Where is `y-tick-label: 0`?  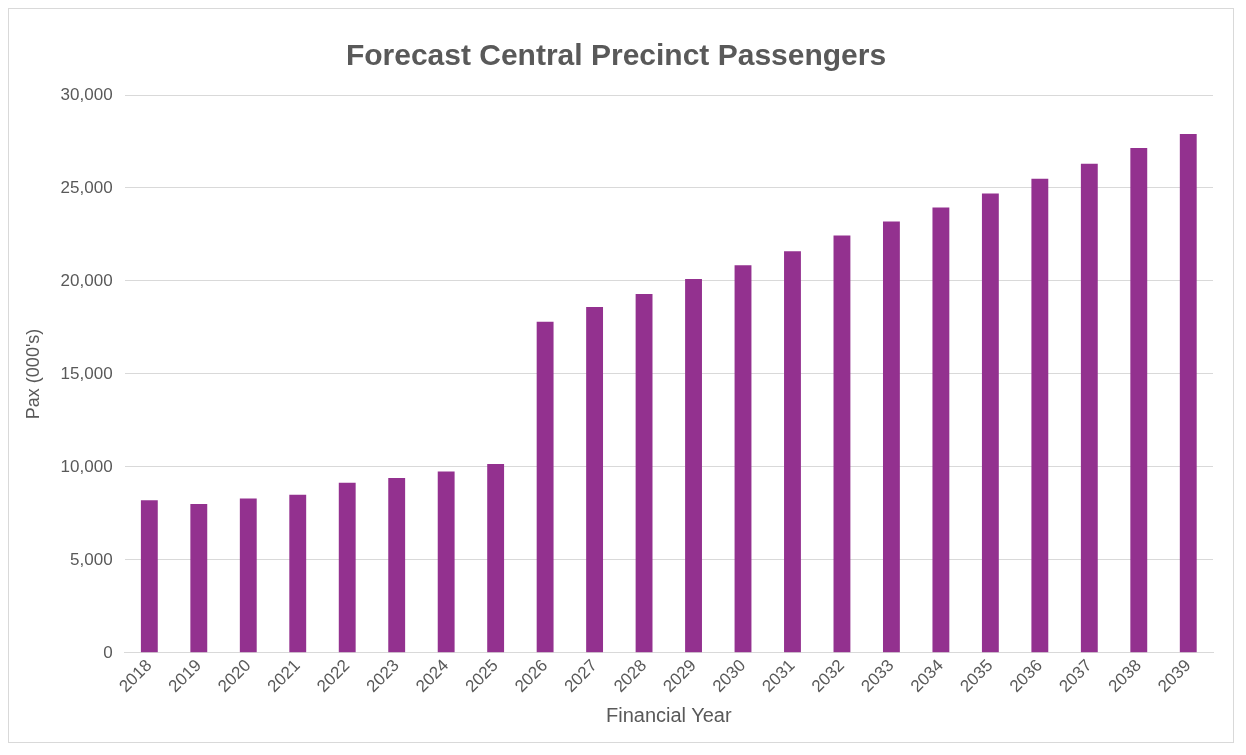 y-tick-label: 0 is located at coordinates (108, 652).